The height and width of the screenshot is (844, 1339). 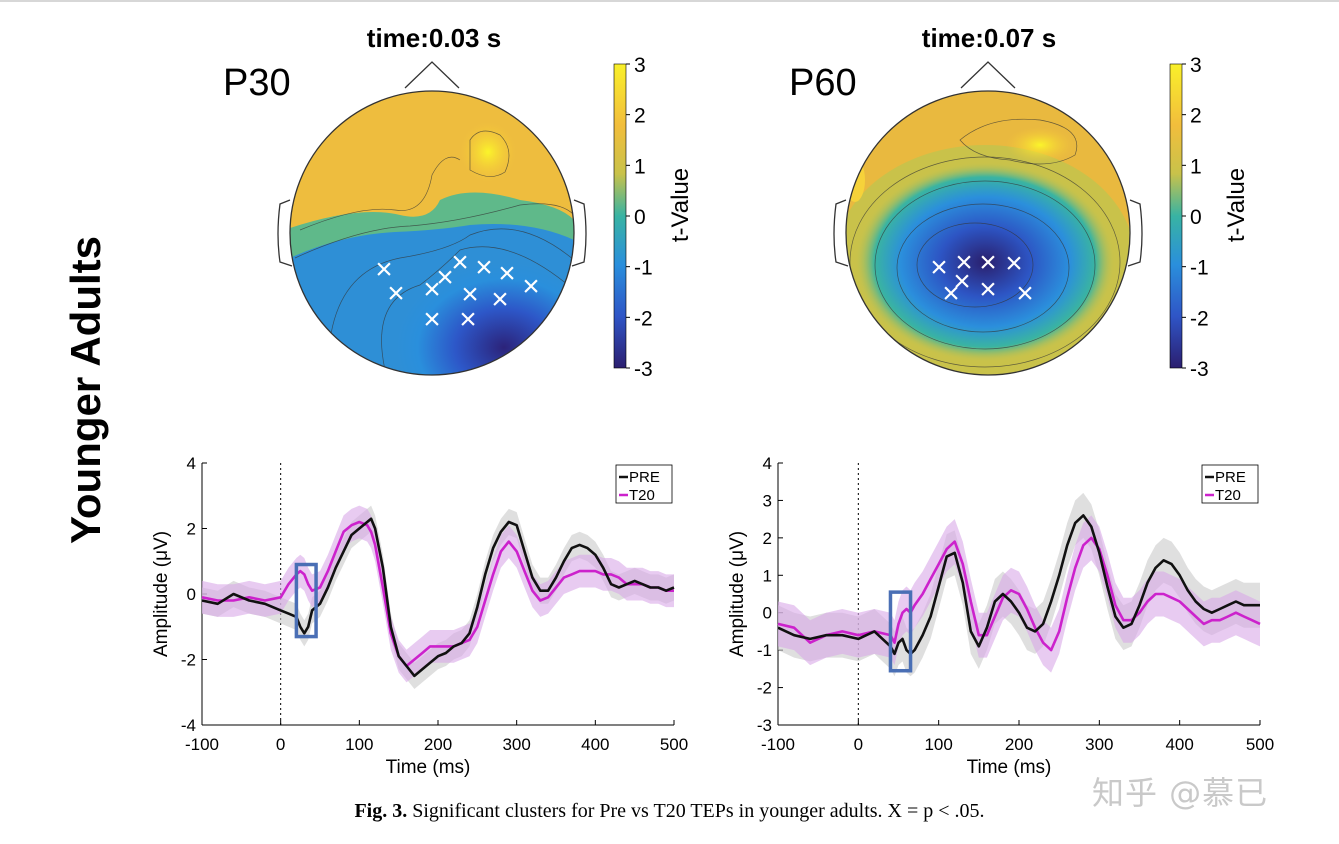 What do you see at coordinates (1180, 793) in the screenshot?
I see `watermark: 知乎 @慕已` at bounding box center [1180, 793].